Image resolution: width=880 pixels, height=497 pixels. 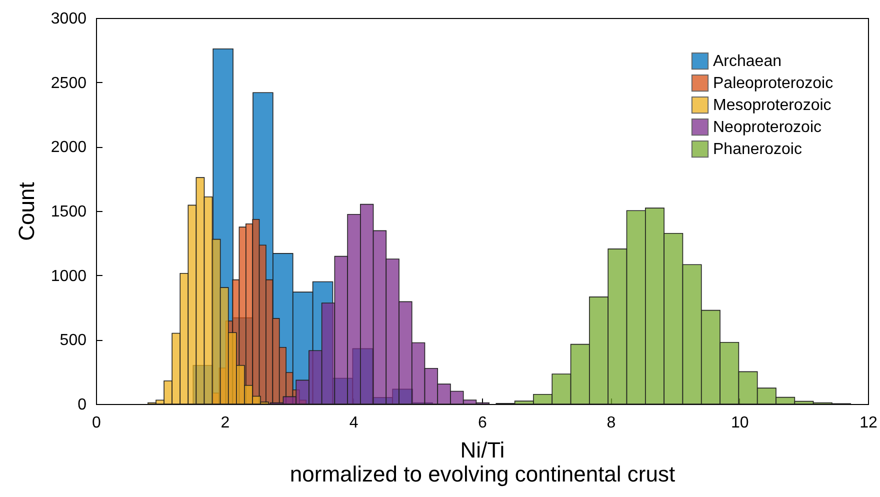 What do you see at coordinates (68, 19) in the screenshot?
I see `y-tick-label: 3000` at bounding box center [68, 19].